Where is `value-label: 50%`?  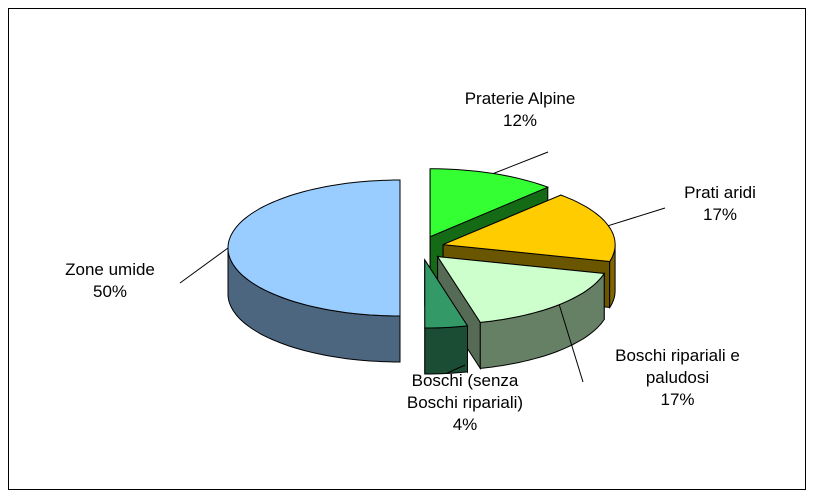 value-label: 50% is located at coordinates (110, 291).